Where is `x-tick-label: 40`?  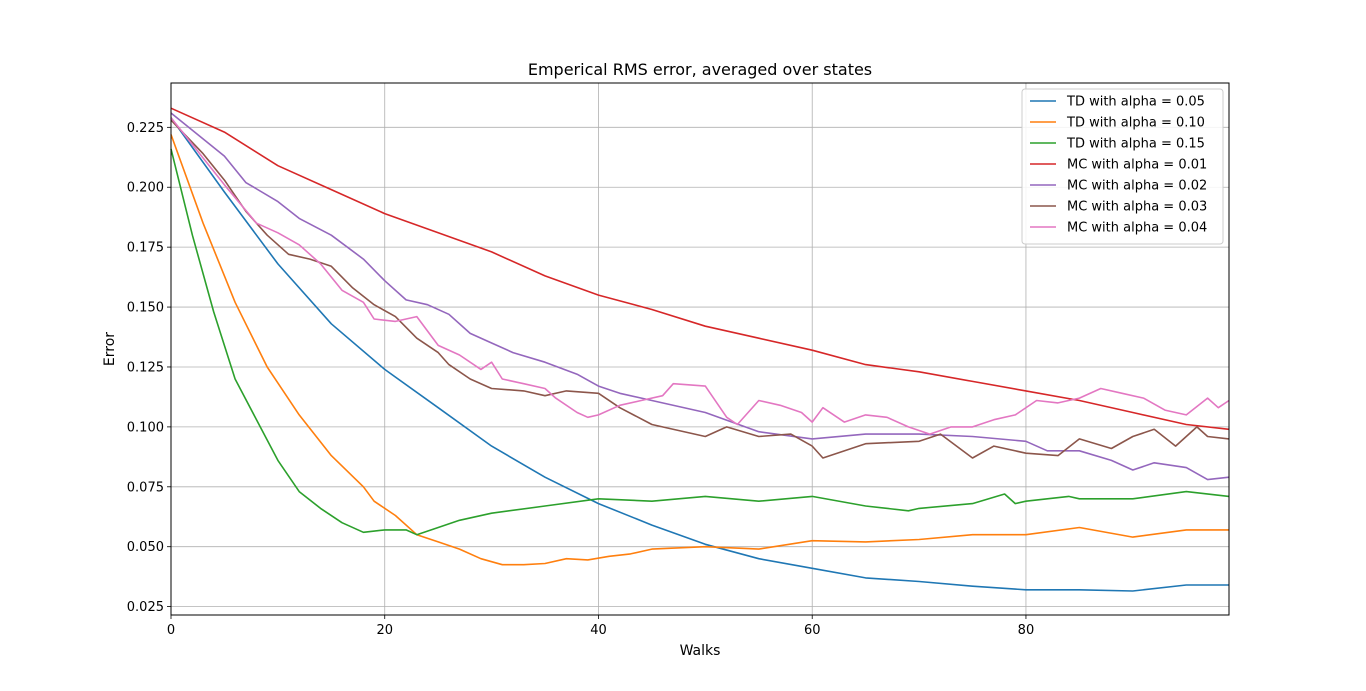 x-tick-label: 40 is located at coordinates (598, 630).